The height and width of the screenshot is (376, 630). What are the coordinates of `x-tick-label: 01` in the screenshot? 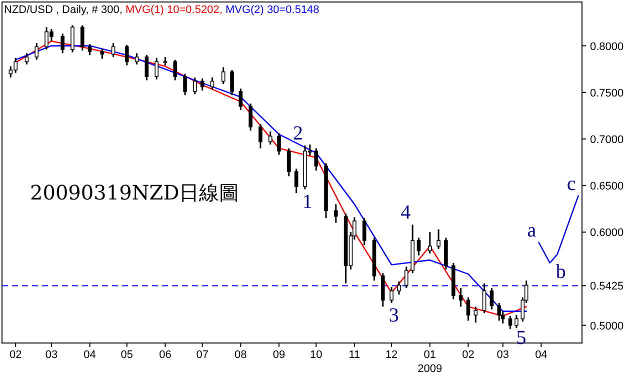 It's located at (430, 355).